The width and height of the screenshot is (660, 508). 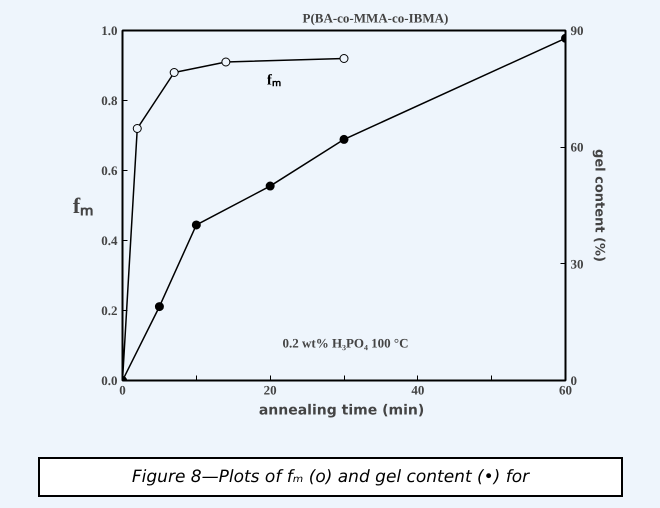 What do you see at coordinates (109, 240) in the screenshot?
I see `y-tick-label: 0.4` at bounding box center [109, 240].